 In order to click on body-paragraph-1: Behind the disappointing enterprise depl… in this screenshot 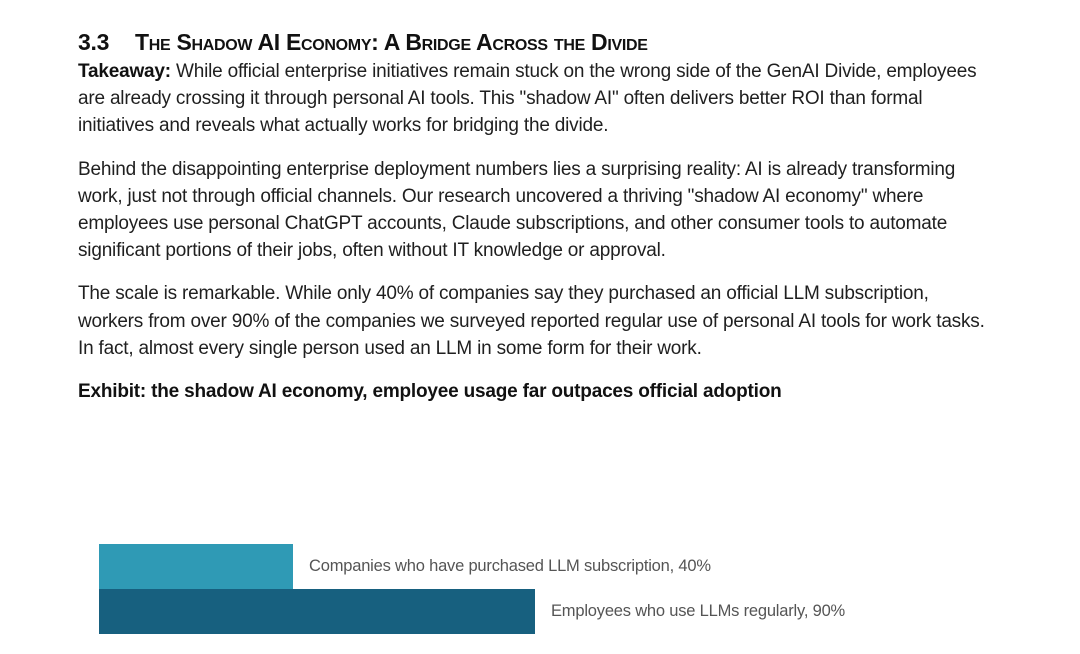, I will do `click(517, 210)`.